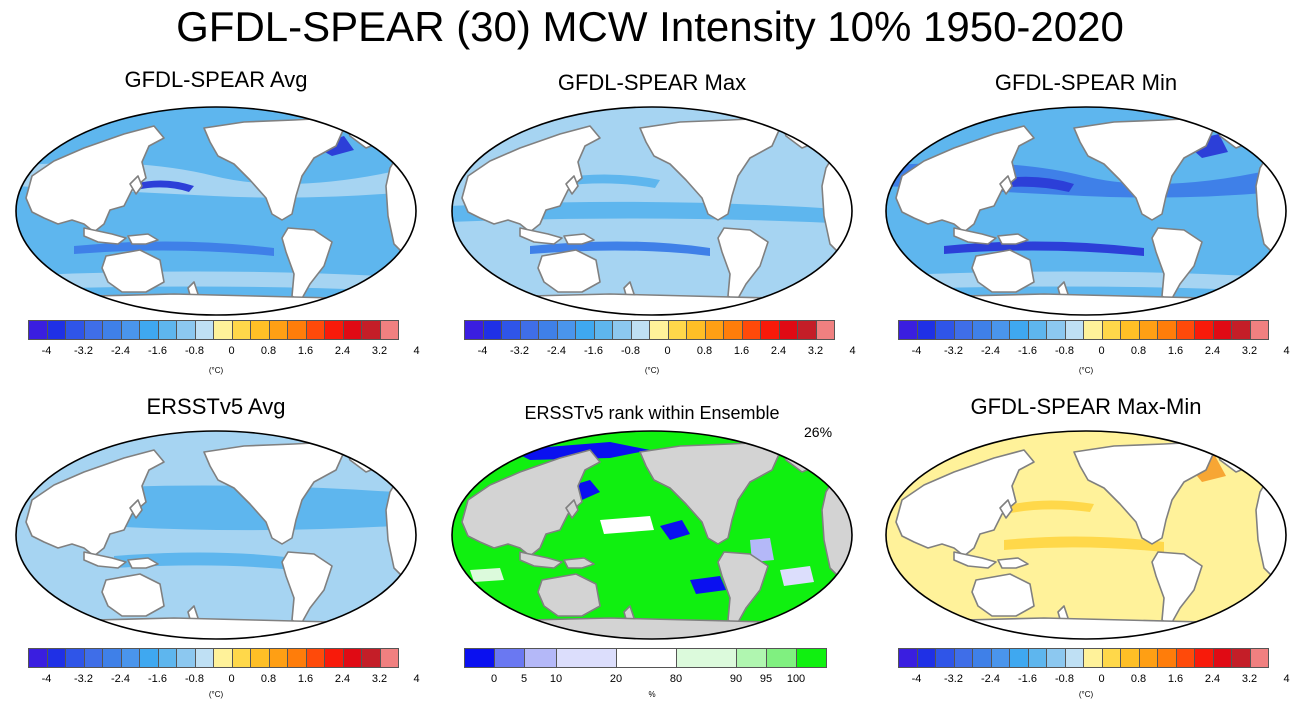 This screenshot has width=1300, height=711. I want to click on rank-percent-annotation: 26%, so click(818, 432).